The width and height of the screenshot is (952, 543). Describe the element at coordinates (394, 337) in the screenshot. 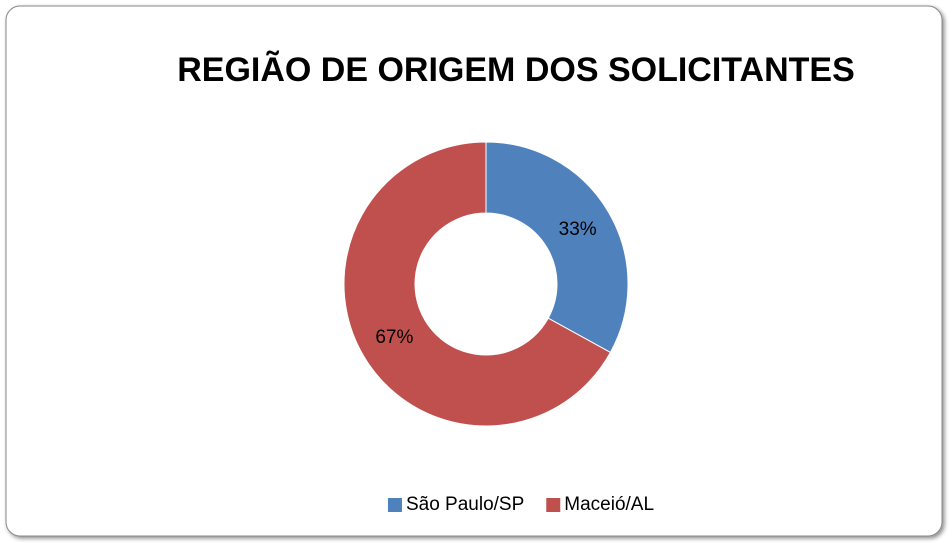

I see `data-label: 67%` at that location.